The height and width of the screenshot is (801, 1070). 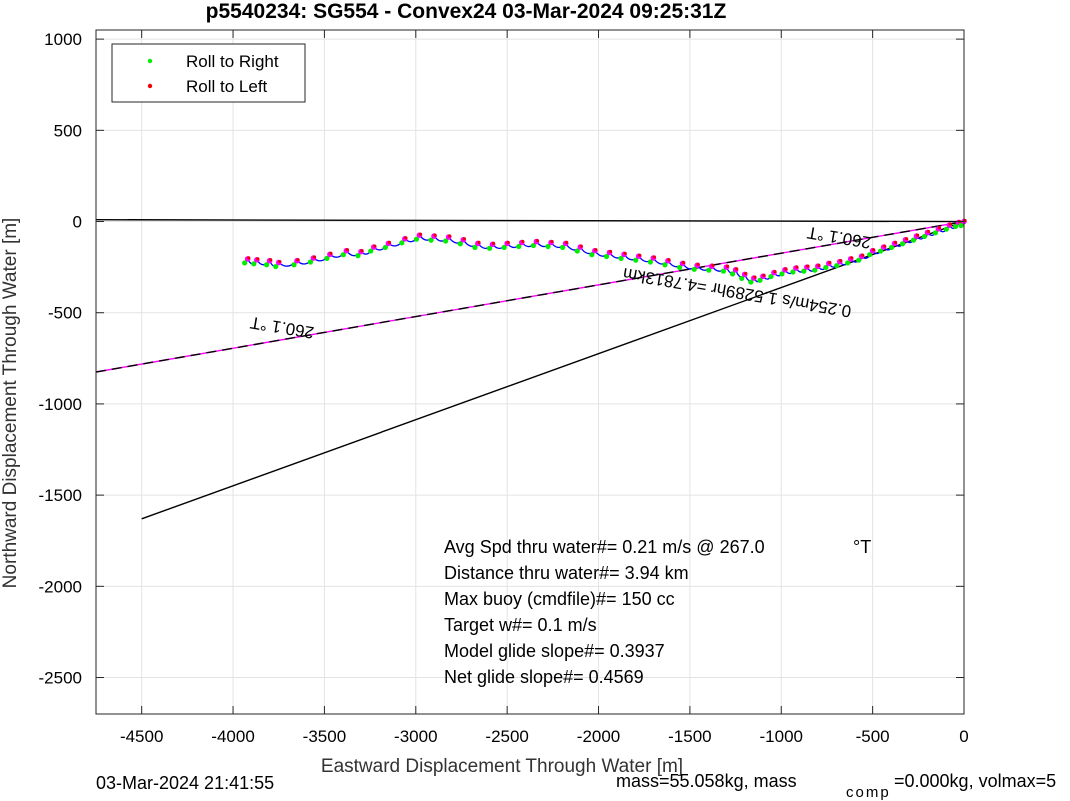 I want to click on x-tick-label: -1500, so click(x=689, y=736).